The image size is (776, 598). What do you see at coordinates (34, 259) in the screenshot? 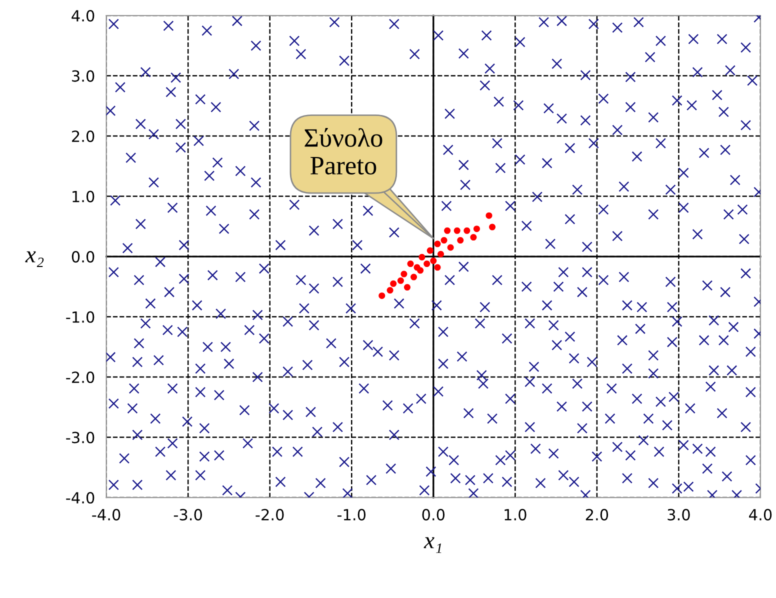
I see `y-axis-title: x₂` at bounding box center [34, 259].